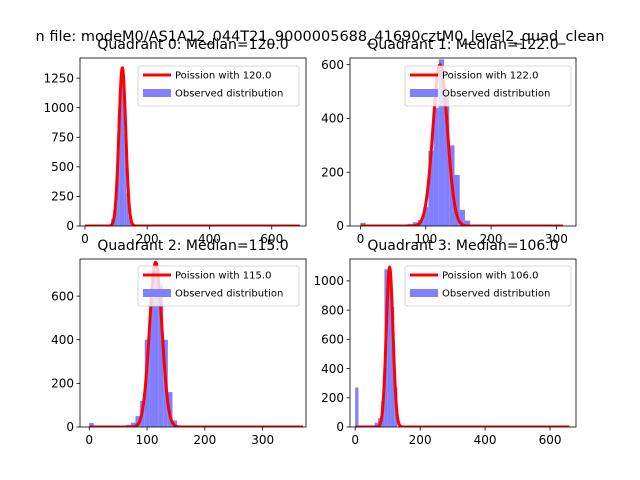 The width and height of the screenshot is (640, 480). What do you see at coordinates (62, 197) in the screenshot?
I see `y-tick-label: 250` at bounding box center [62, 197].